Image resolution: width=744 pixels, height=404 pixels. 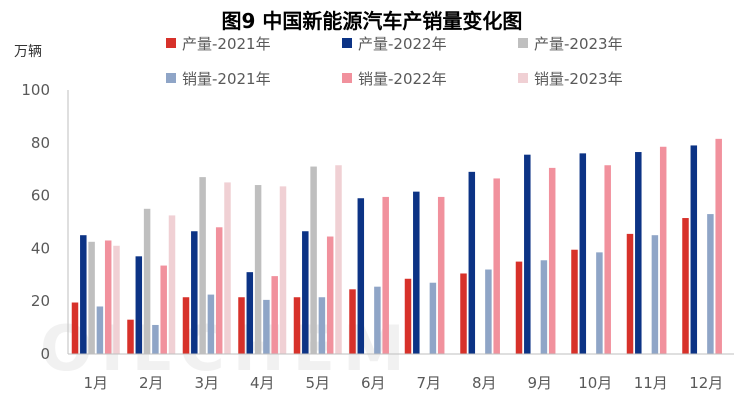 What do you see at coordinates (578, 79) in the screenshot?
I see `legend-label: 销量-2023年` at bounding box center [578, 79].